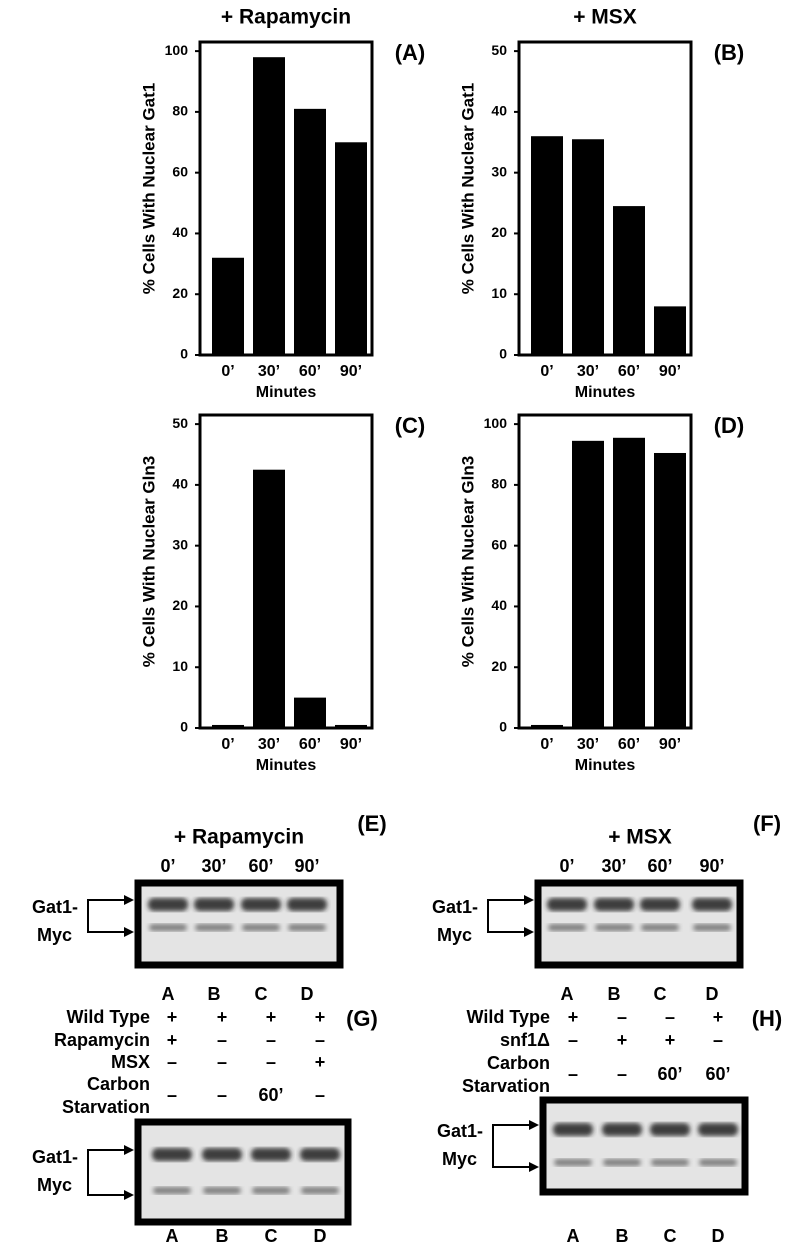 The image size is (800, 1259). Describe the element at coordinates (410, 425) in the screenshot. I see `panel-label: (C)` at that location.